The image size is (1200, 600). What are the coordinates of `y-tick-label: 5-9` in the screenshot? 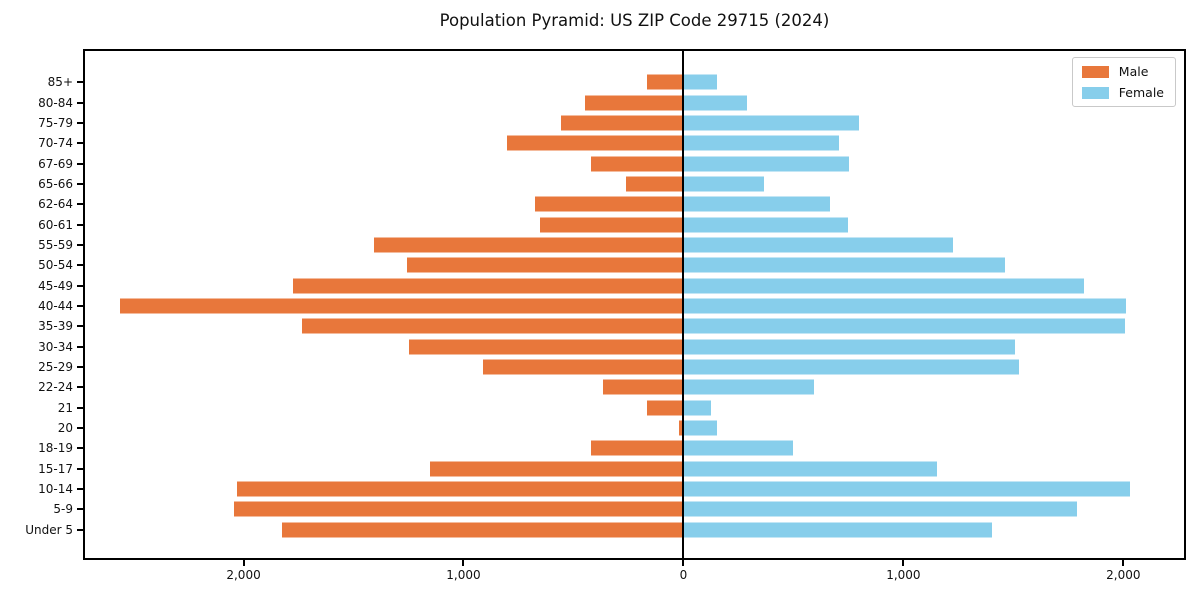 It's located at (63, 509).